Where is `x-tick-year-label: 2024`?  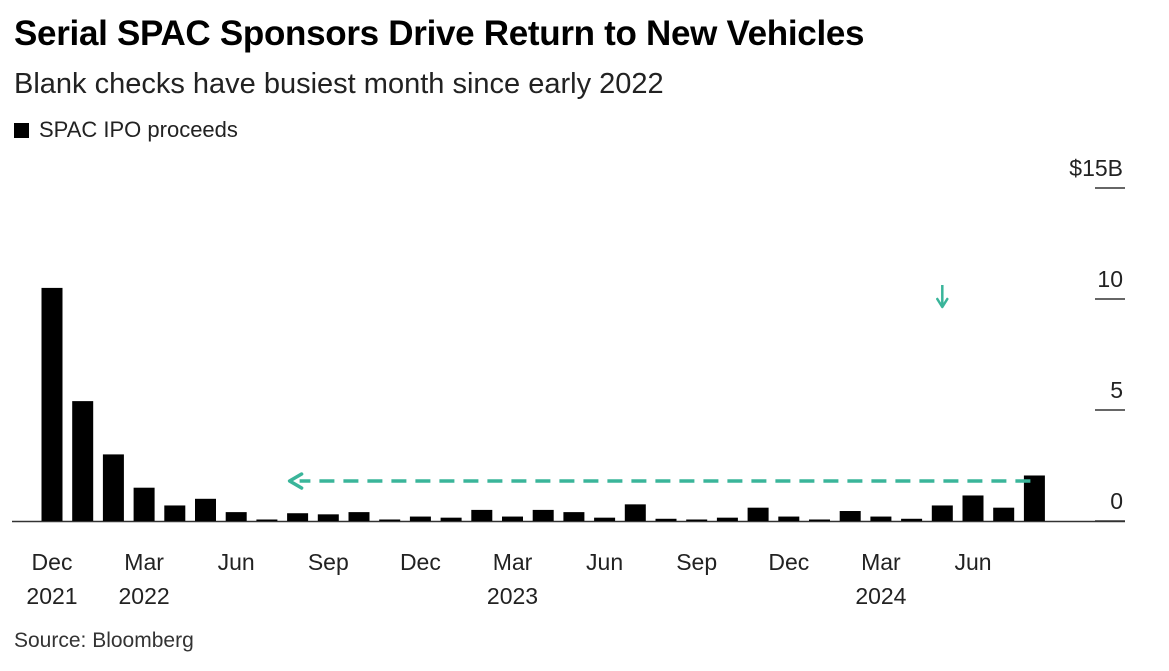
x-tick-year-label: 2024 is located at coordinates (880, 596).